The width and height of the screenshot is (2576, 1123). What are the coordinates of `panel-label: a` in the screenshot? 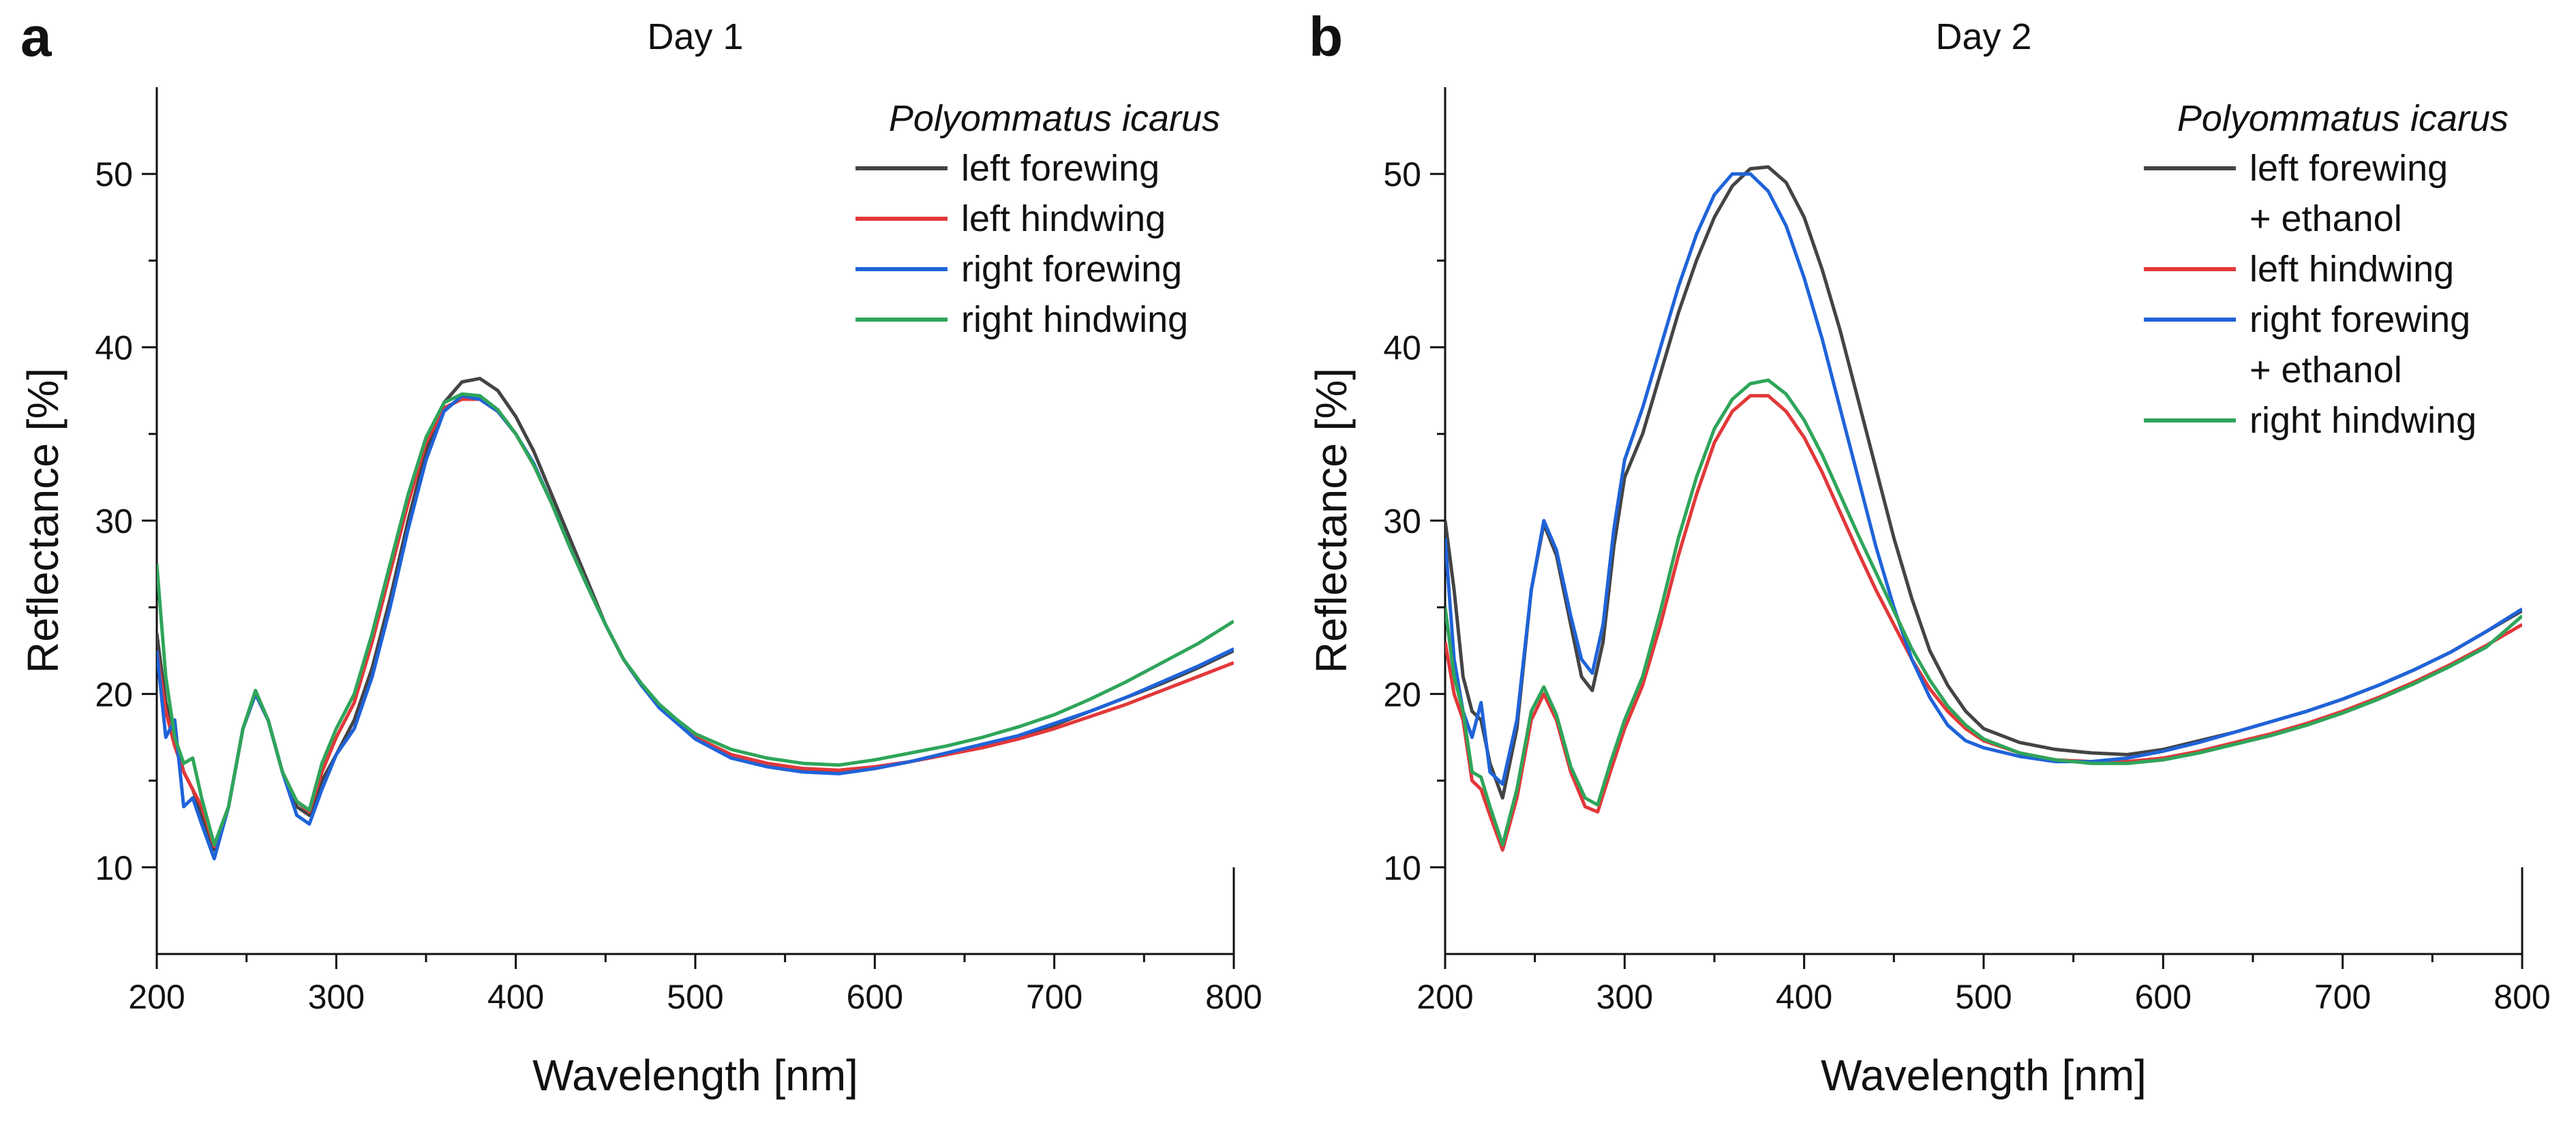 It's located at (36, 37).